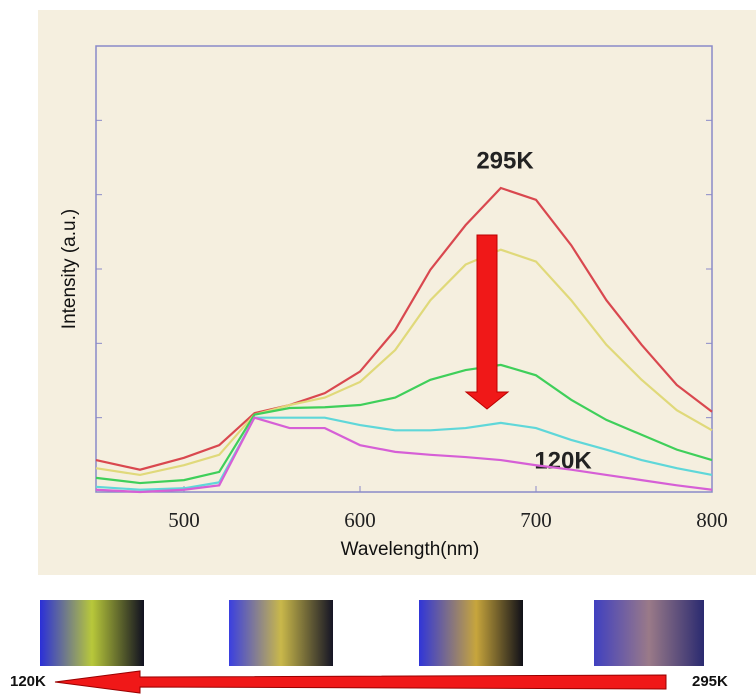 Image resolution: width=756 pixels, height=695 pixels. Describe the element at coordinates (563, 460) in the screenshot. I see `annotation: 120K` at that location.